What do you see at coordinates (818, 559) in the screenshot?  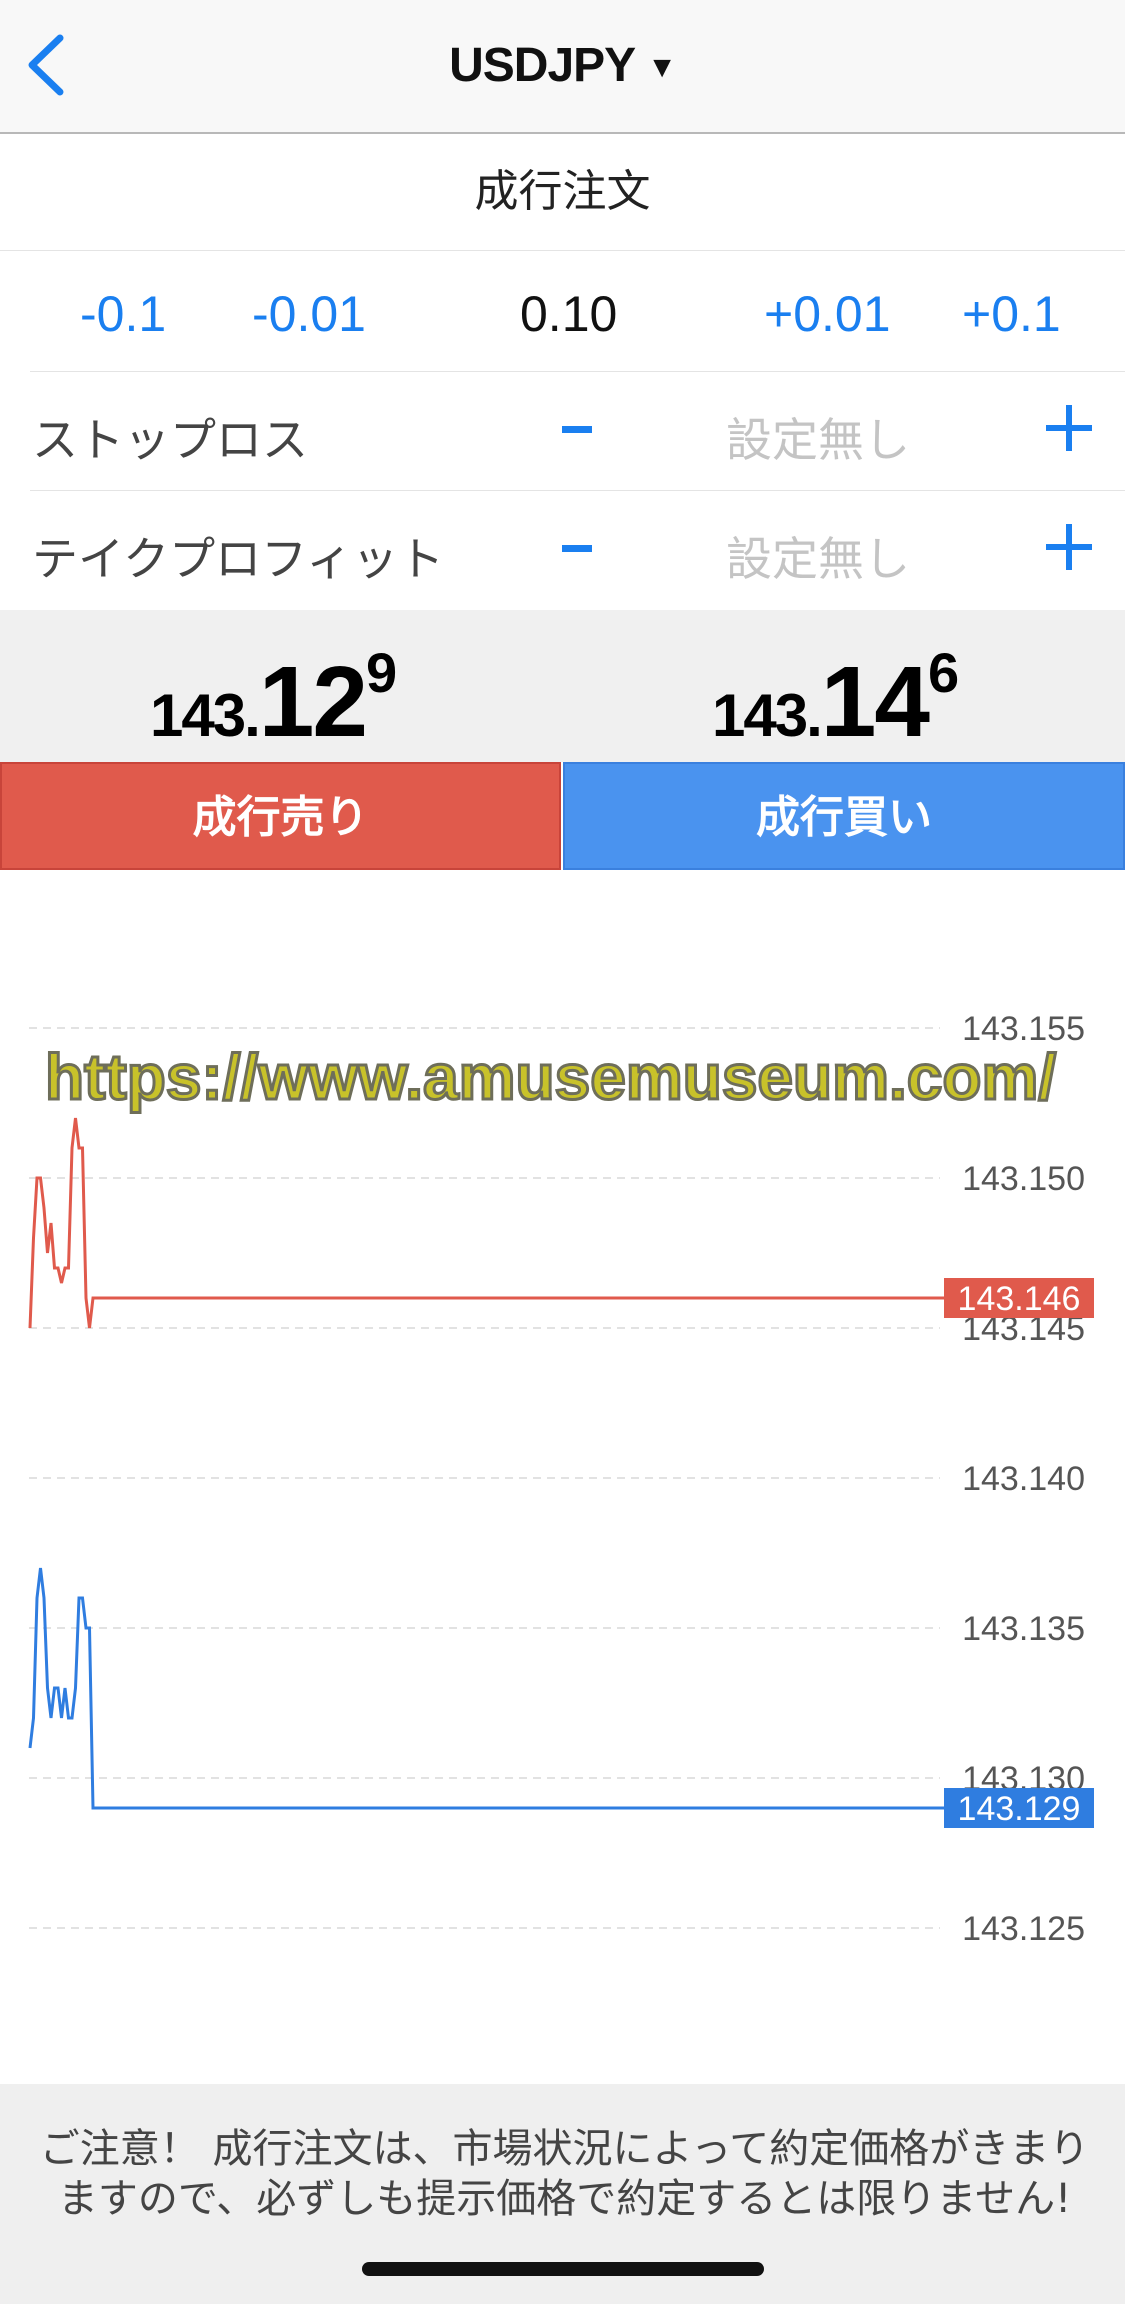 I see `take-profit-input: 設定無し` at bounding box center [818, 559].